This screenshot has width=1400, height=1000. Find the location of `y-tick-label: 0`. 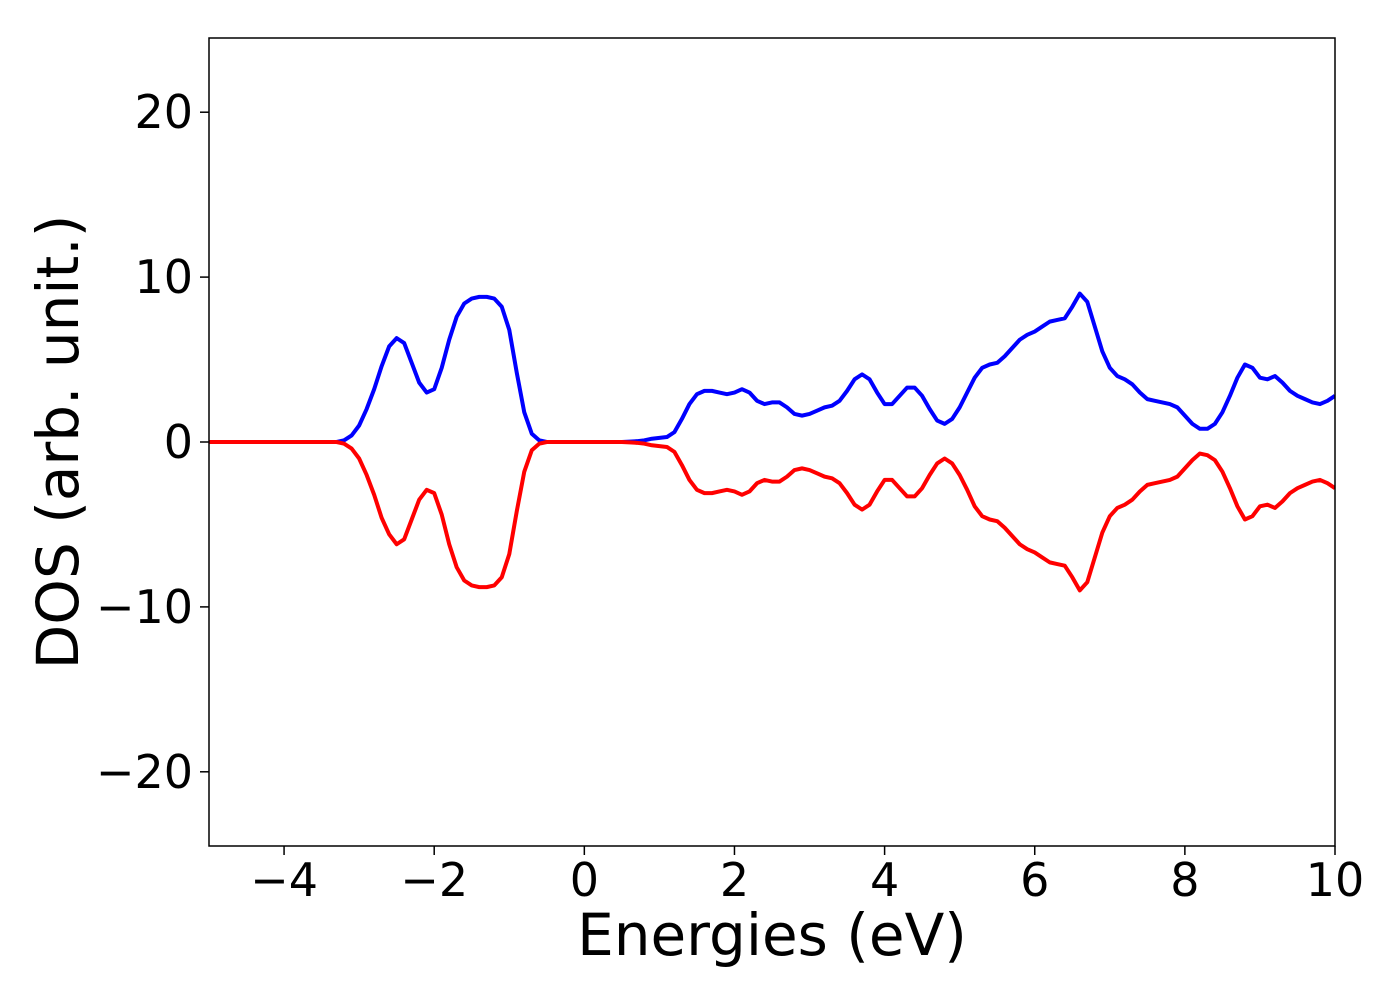

y-tick-label: 0 is located at coordinates (178, 442).